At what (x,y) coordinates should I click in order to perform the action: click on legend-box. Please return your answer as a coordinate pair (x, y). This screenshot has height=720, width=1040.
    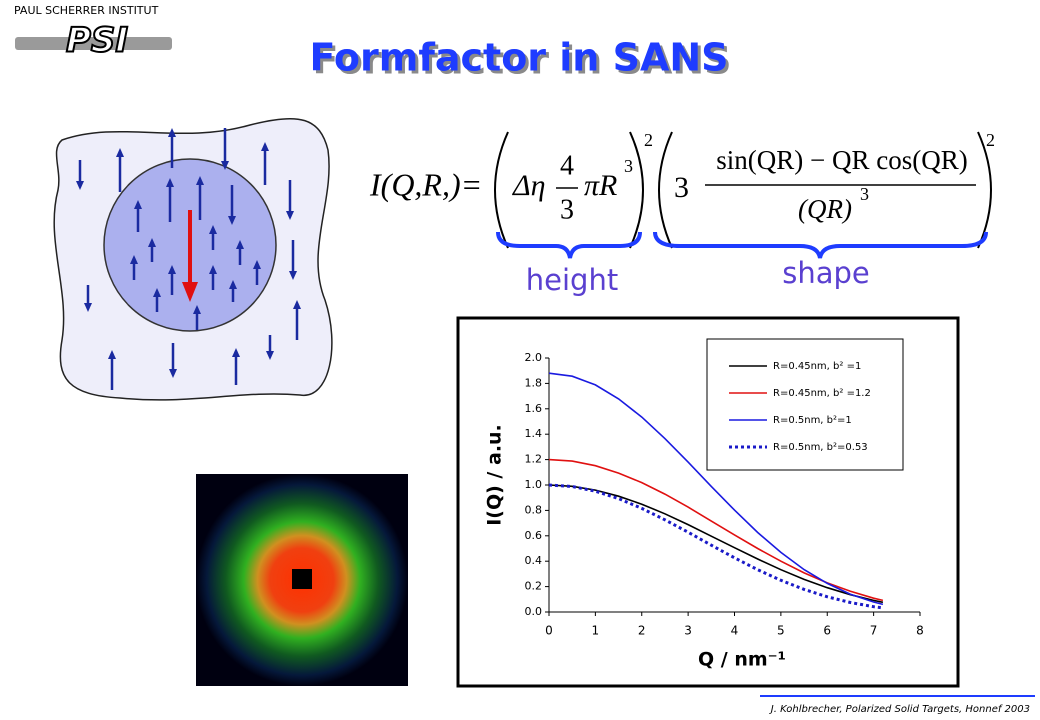
    Looking at the image, I should click on (805, 404).